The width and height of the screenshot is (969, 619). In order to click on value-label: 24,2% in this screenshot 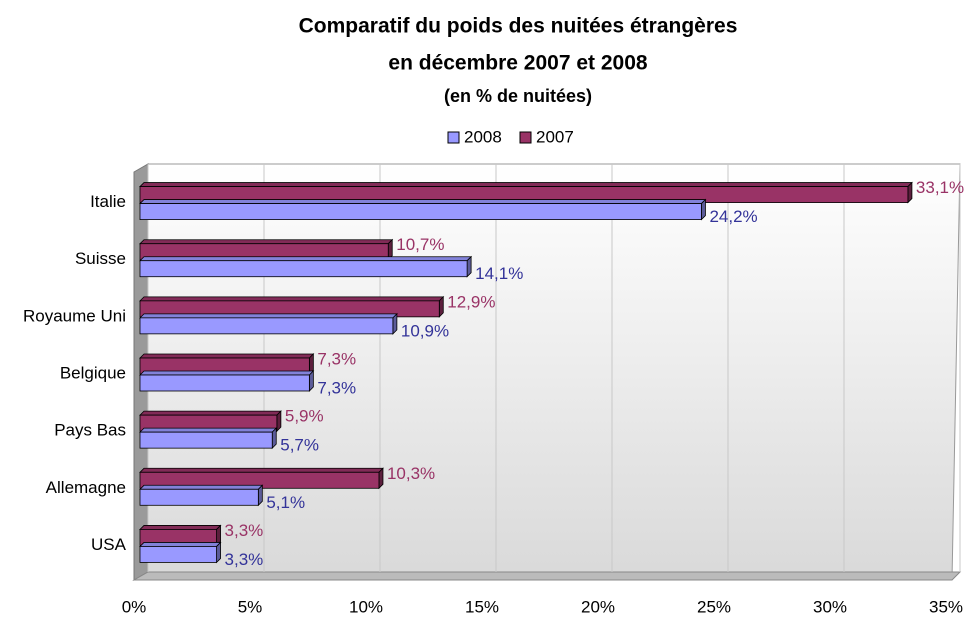, I will do `click(733, 216)`.